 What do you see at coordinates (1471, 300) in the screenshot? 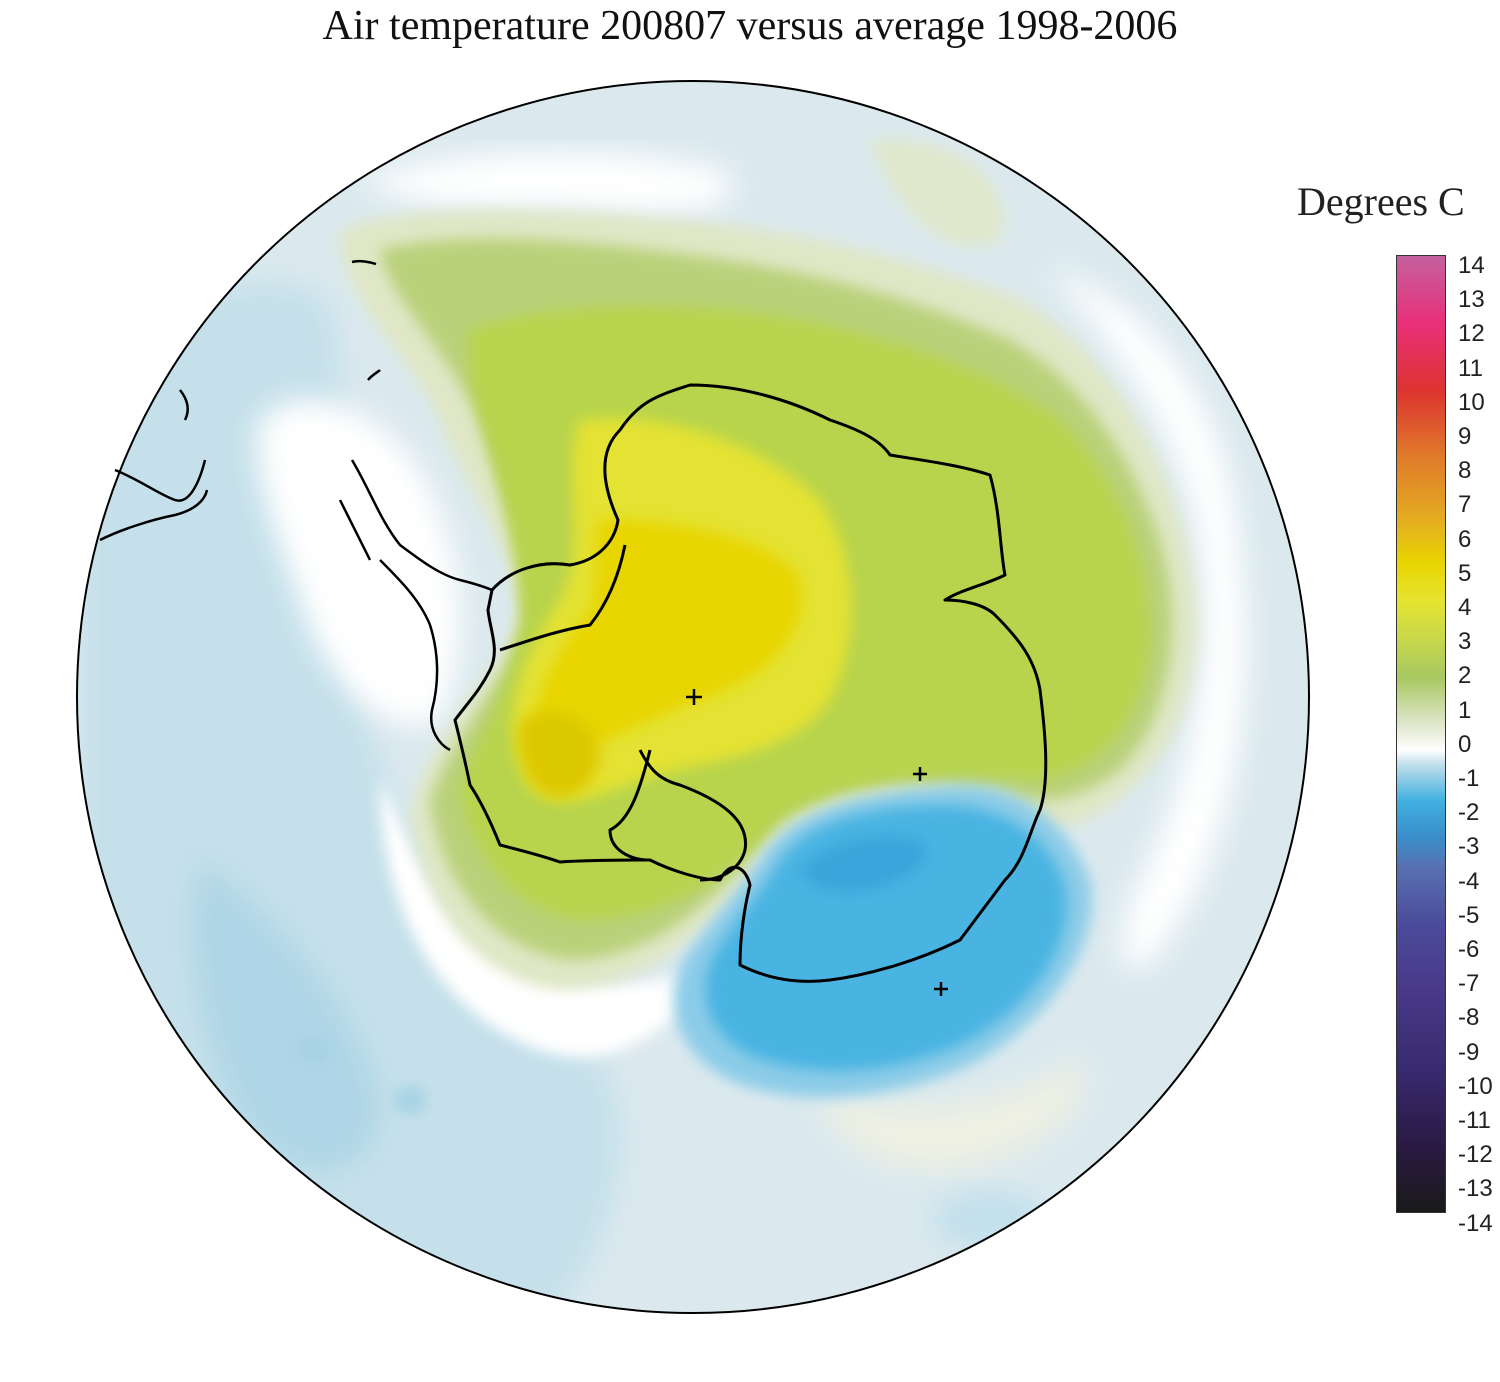
I see `color-scale-tick-label: 13` at bounding box center [1471, 300].